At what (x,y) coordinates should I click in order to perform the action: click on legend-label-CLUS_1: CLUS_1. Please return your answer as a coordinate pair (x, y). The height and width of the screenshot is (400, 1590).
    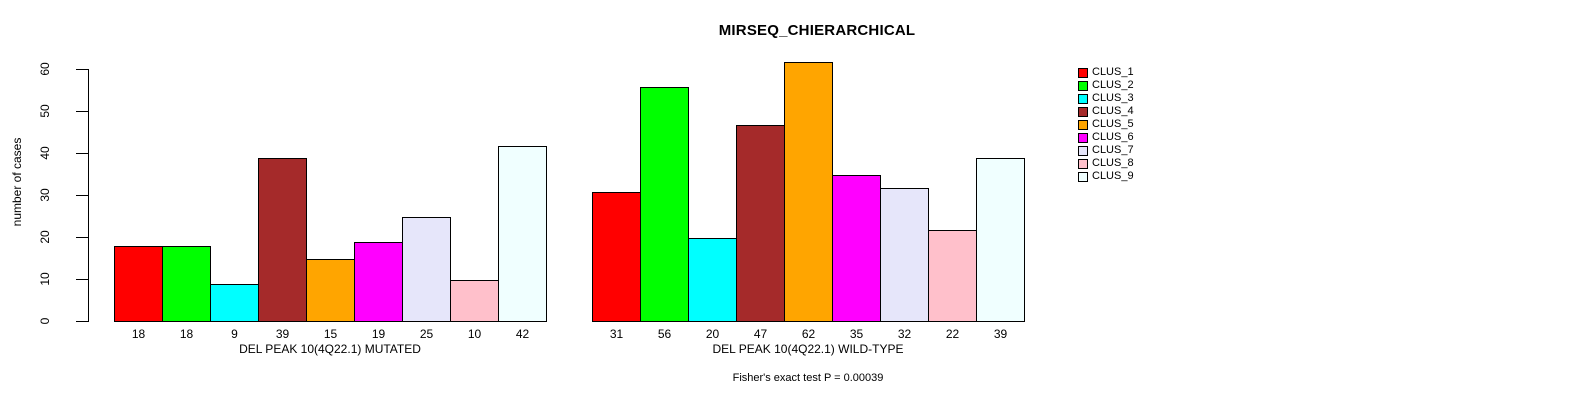
    Looking at the image, I should click on (1113, 72).